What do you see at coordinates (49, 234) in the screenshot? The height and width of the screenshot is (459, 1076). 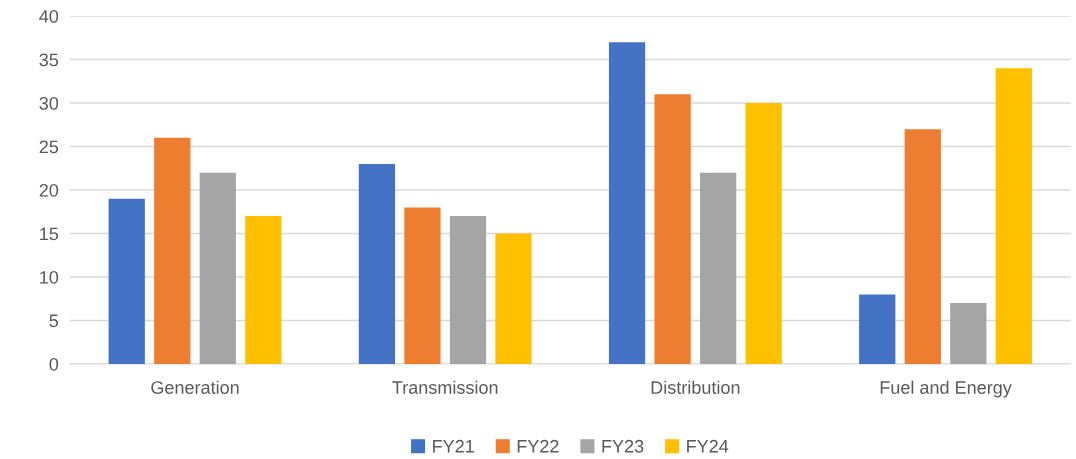 I see `y-tick-label: 15` at bounding box center [49, 234].